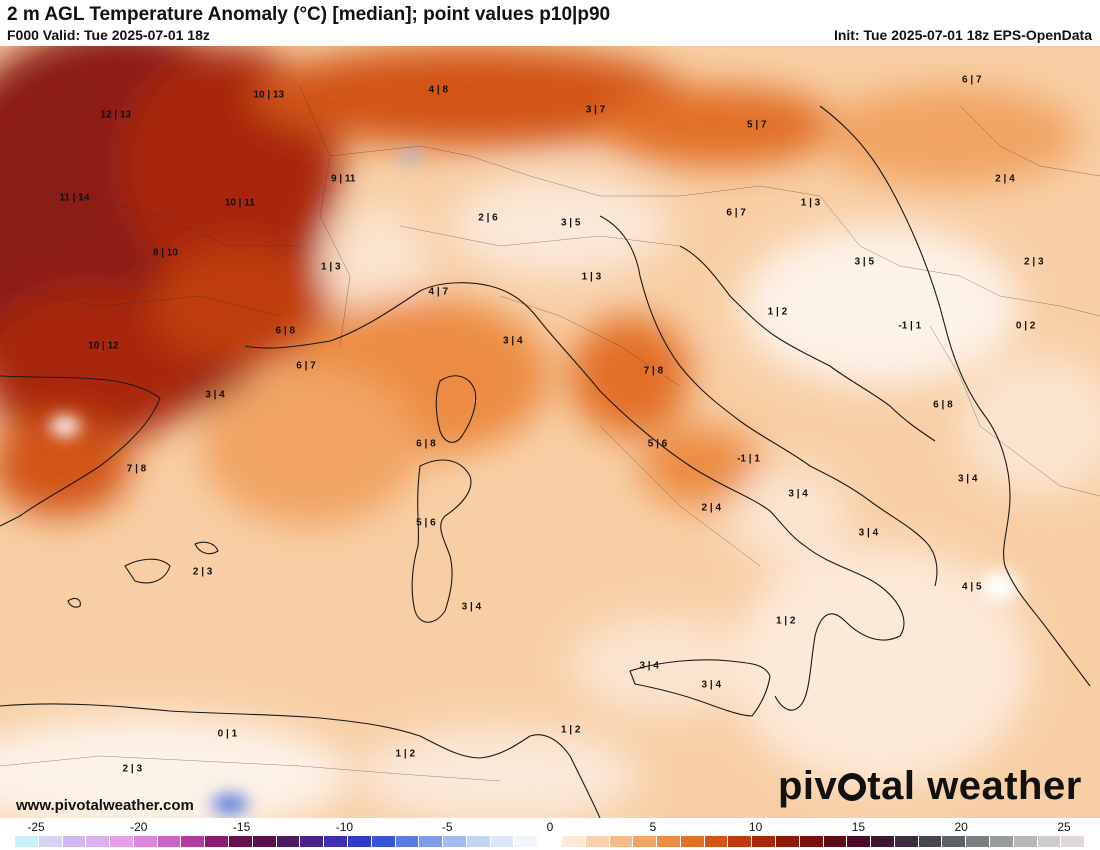  Describe the element at coordinates (426, 523) in the screenshot. I see `point-value-label: 5 | 6` at that location.